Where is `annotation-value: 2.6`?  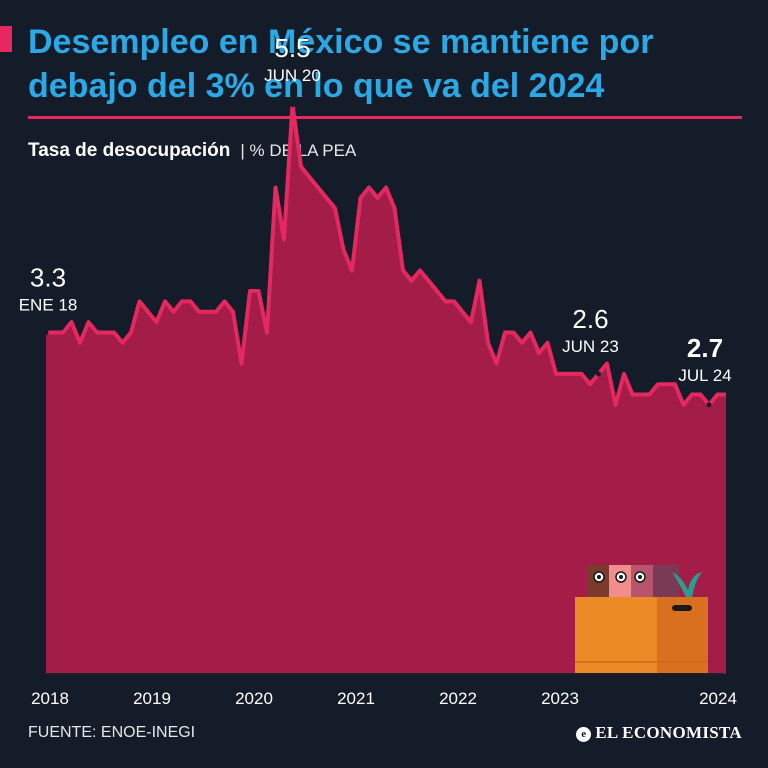 annotation-value: 2.6 is located at coordinates (590, 319).